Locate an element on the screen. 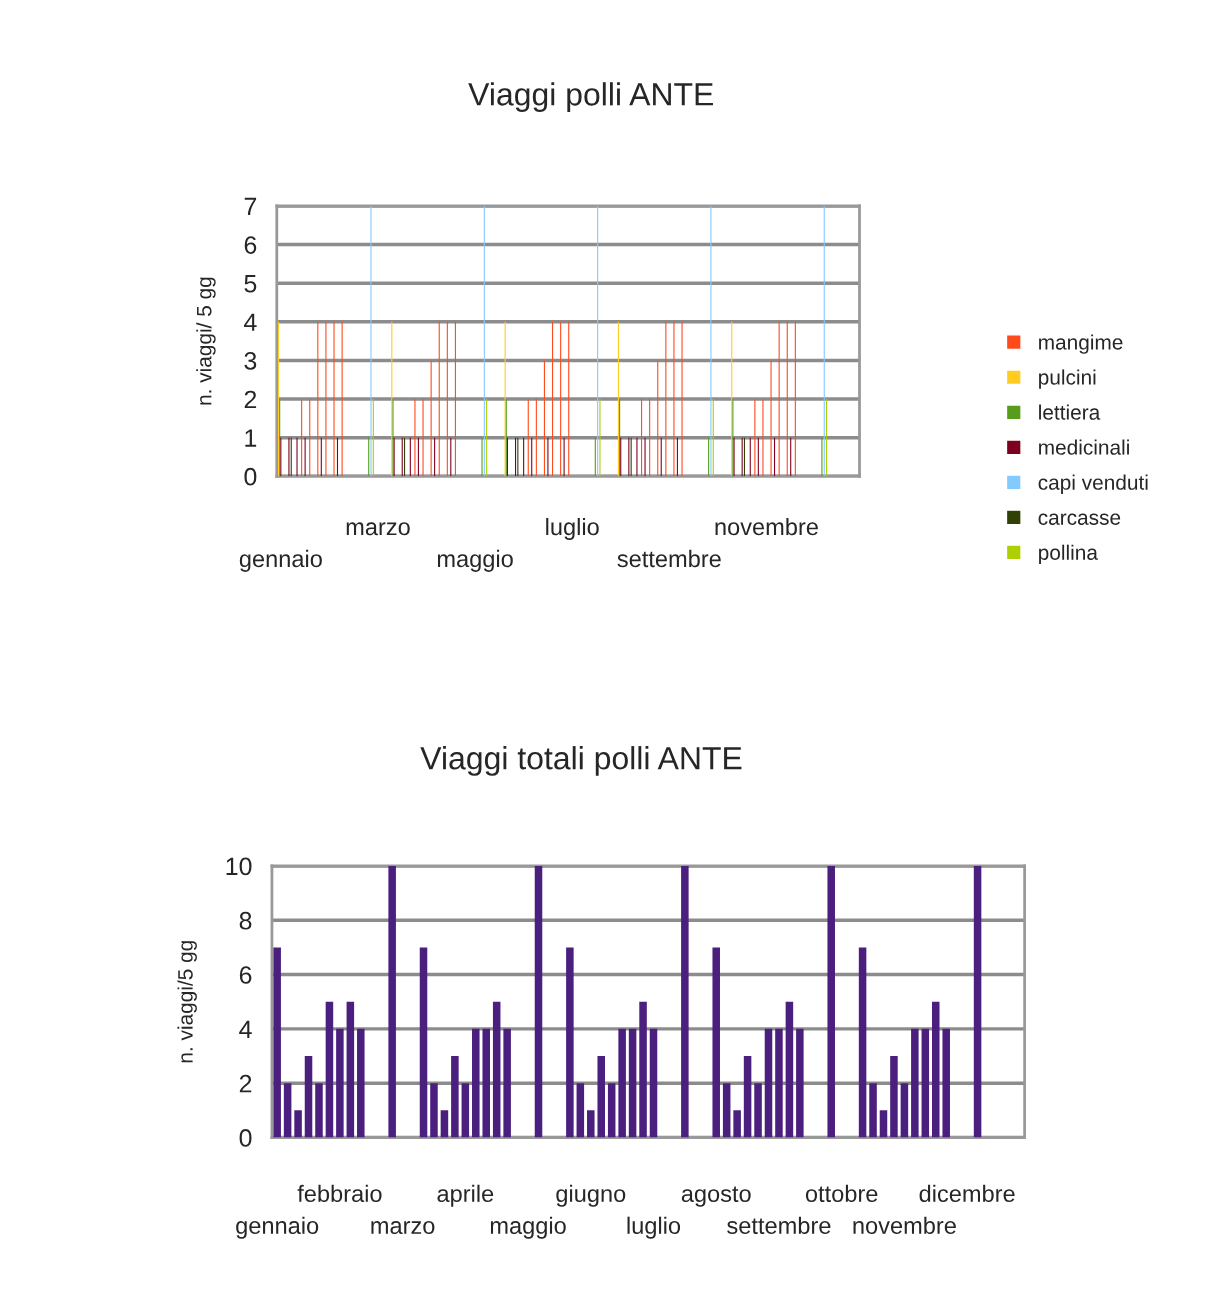 Image resolution: width=1214 pixels, height=1312 pixels. x-tick-label: dicembre is located at coordinates (967, 1193).